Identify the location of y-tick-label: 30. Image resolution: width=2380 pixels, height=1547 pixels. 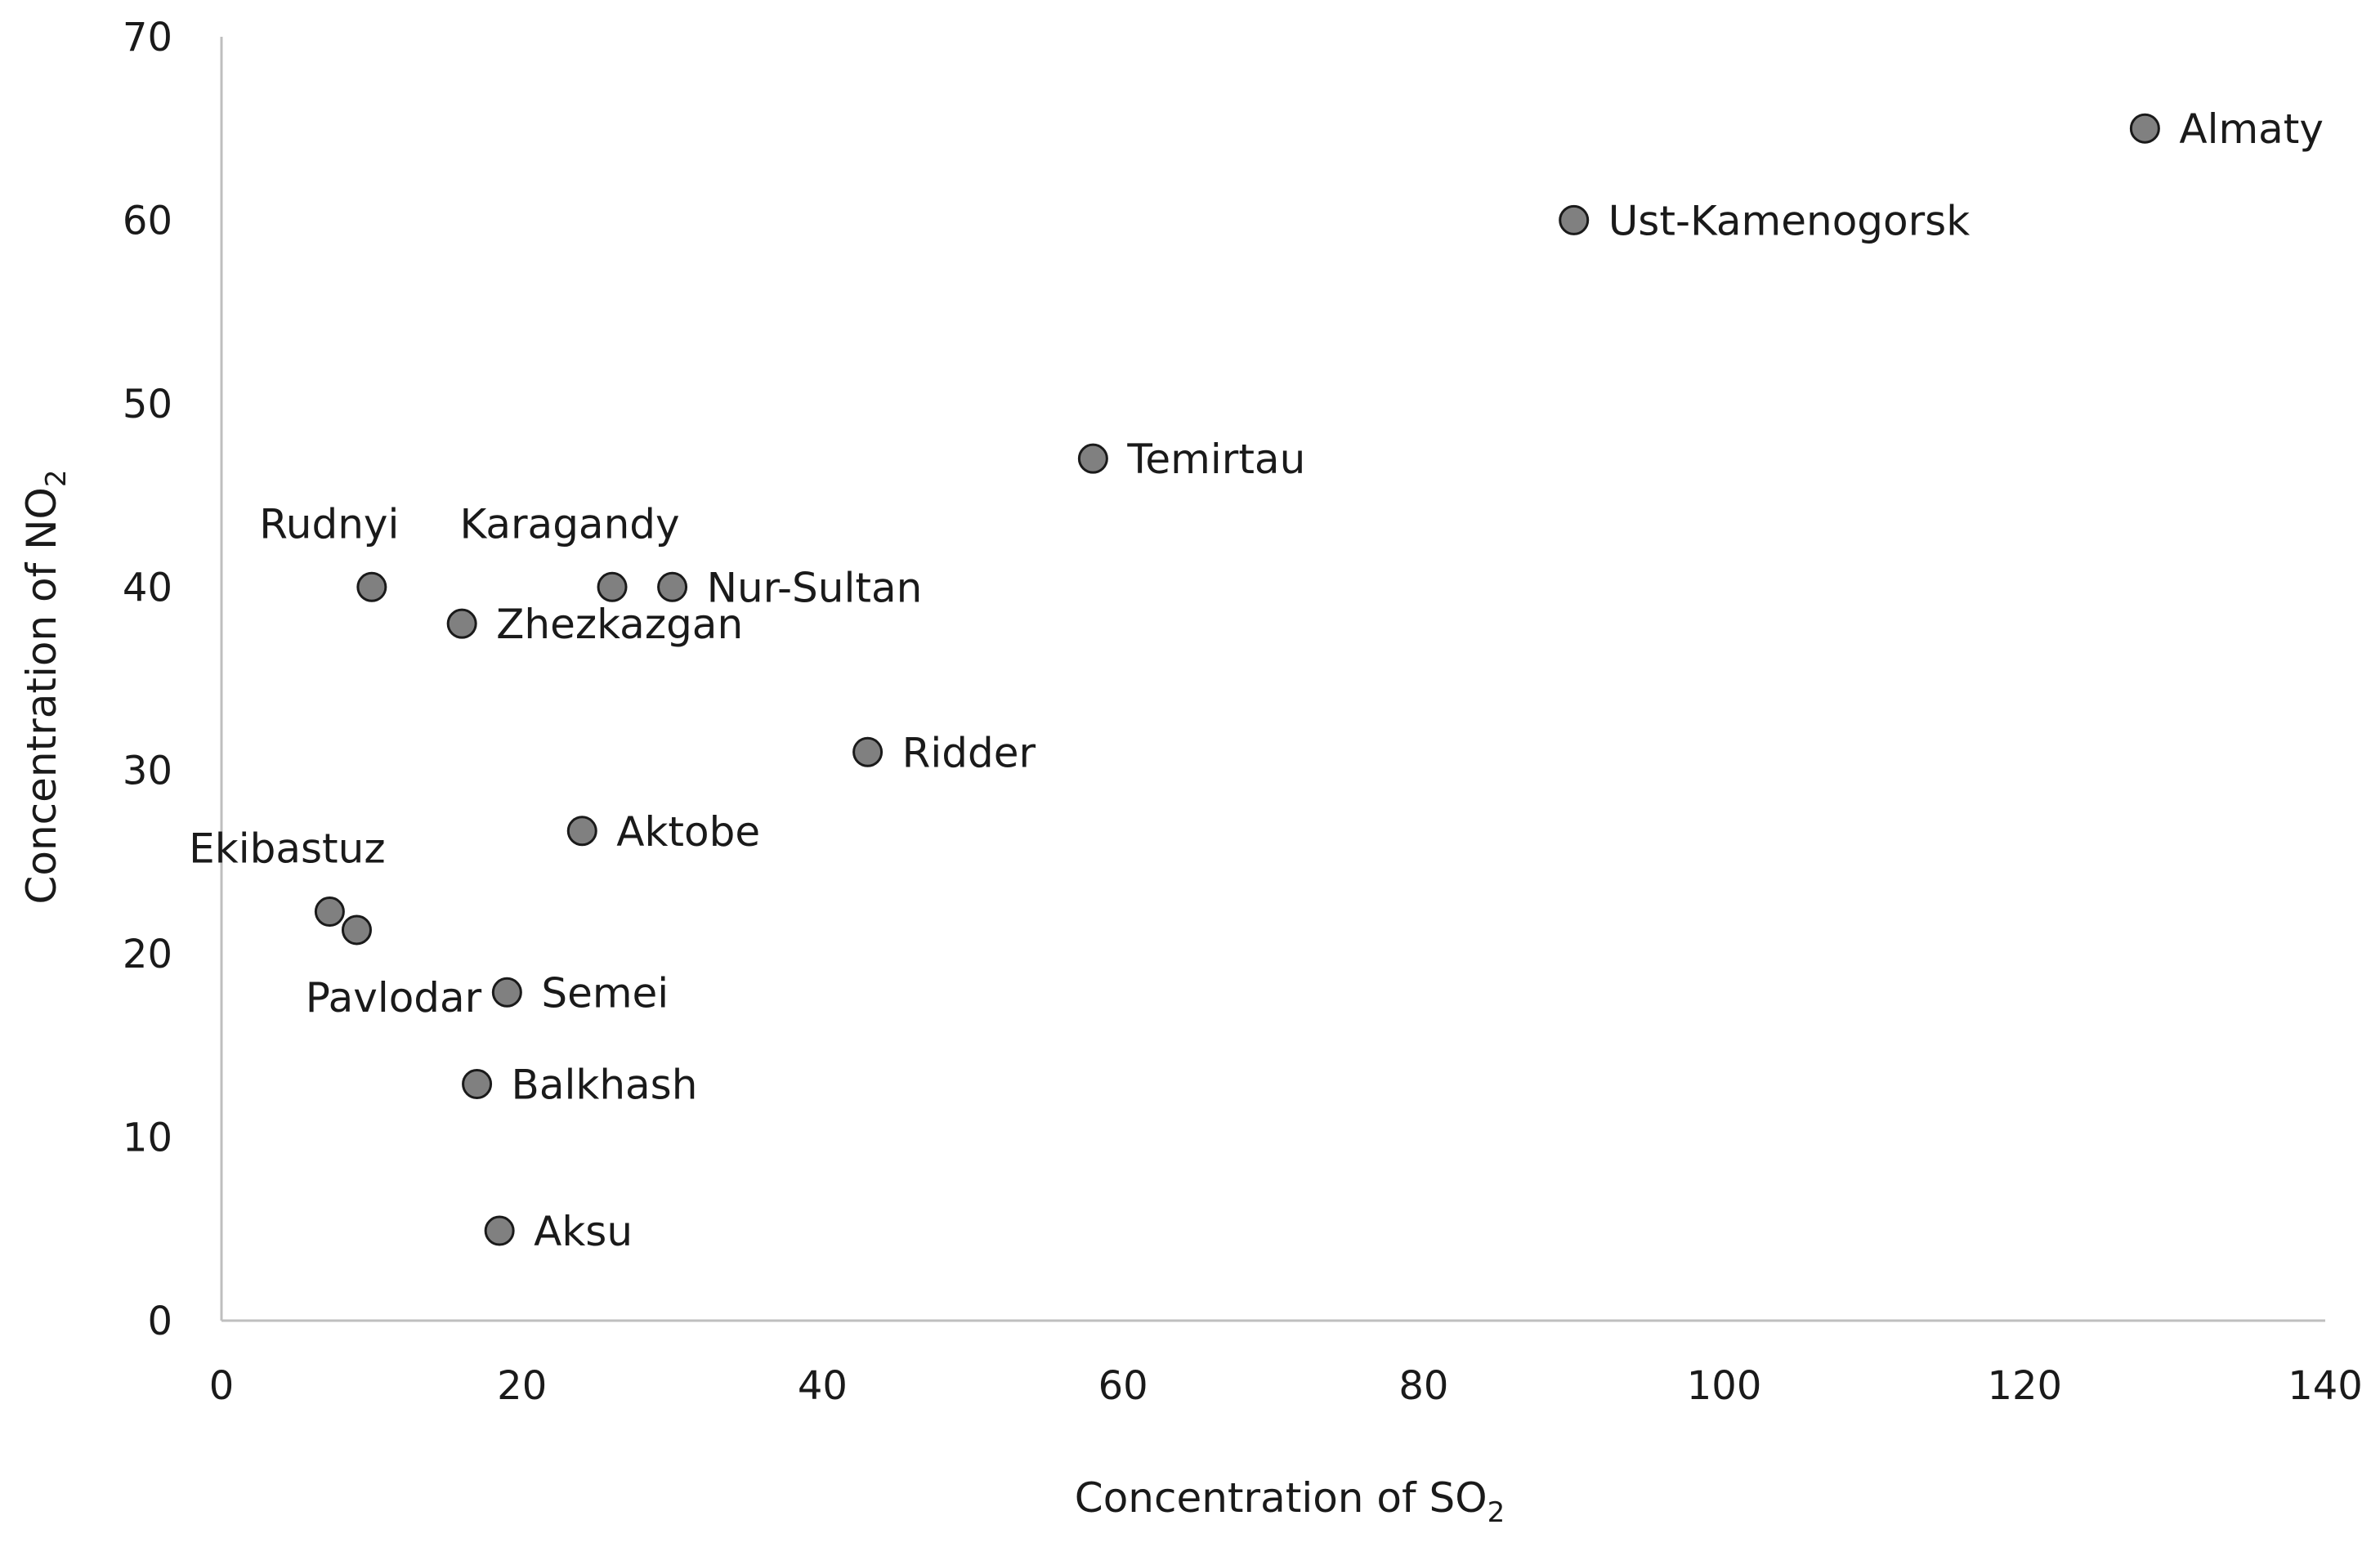
(148, 771).